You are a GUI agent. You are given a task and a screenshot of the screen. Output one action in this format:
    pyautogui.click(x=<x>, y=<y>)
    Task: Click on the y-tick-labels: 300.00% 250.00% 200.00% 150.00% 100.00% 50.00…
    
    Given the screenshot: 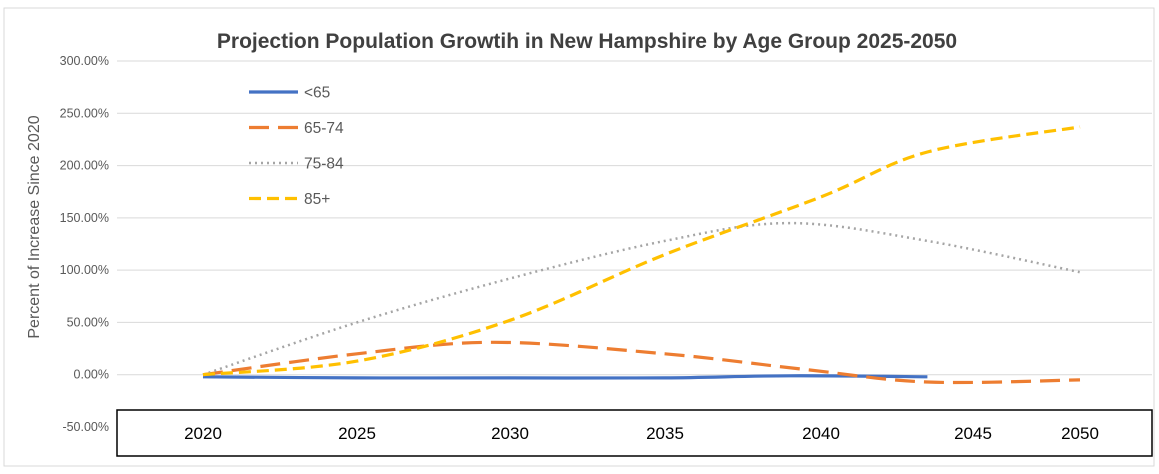 What is the action you would take?
    pyautogui.click(x=84, y=244)
    